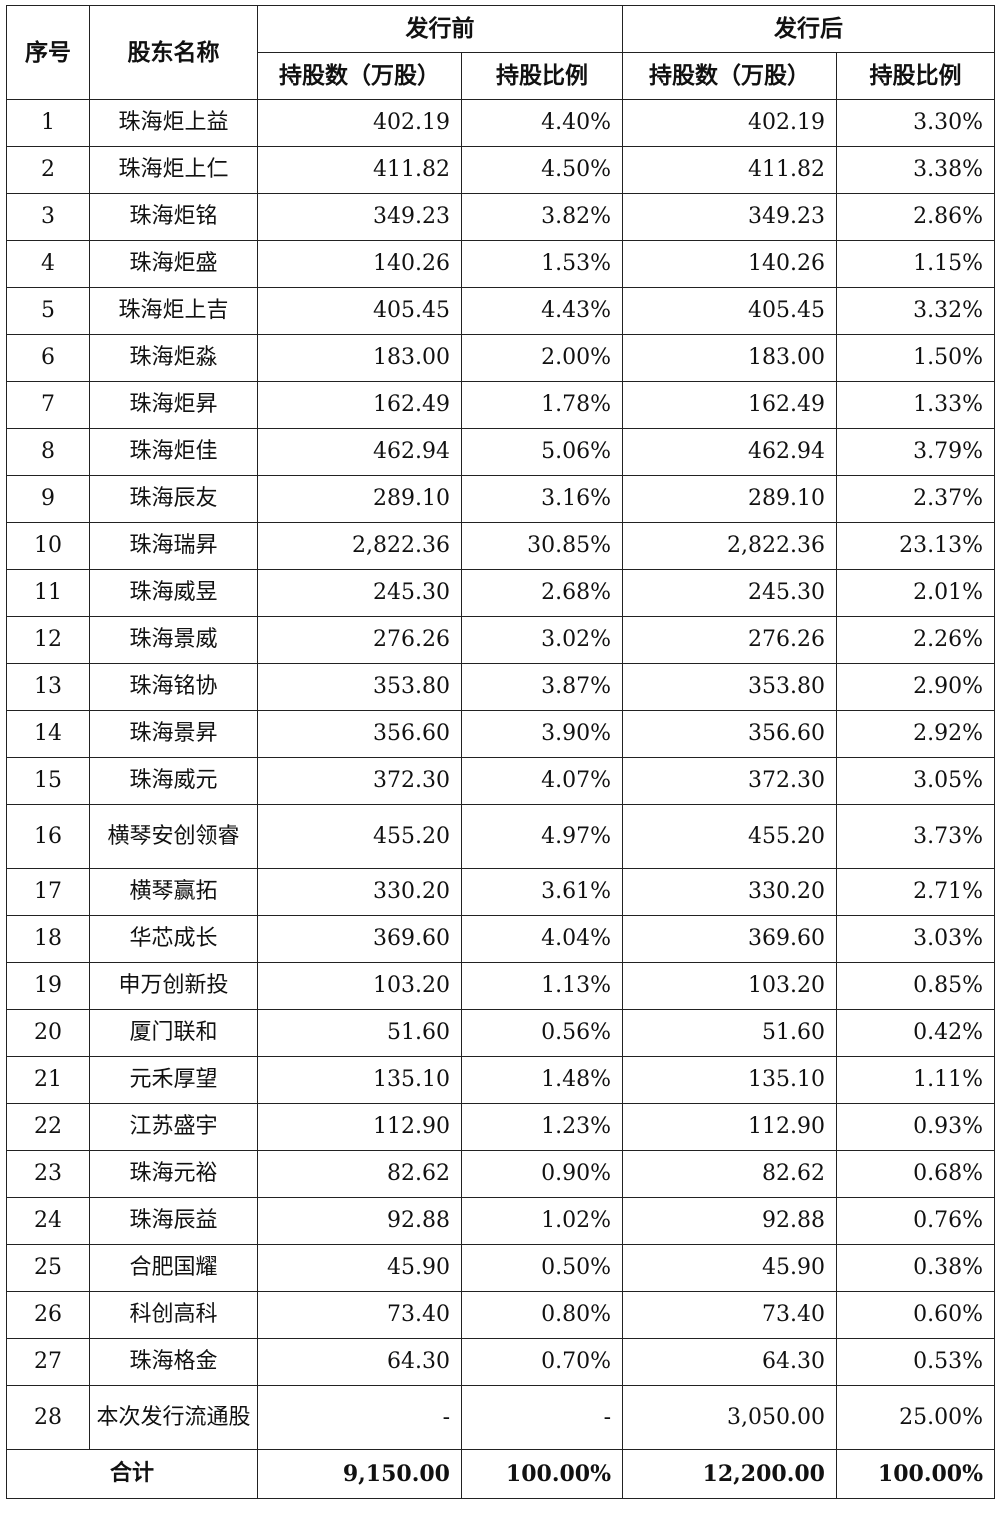  Describe the element at coordinates (173, 734) in the screenshot. I see `cell-shareholder-name: 珠海景昇` at that location.